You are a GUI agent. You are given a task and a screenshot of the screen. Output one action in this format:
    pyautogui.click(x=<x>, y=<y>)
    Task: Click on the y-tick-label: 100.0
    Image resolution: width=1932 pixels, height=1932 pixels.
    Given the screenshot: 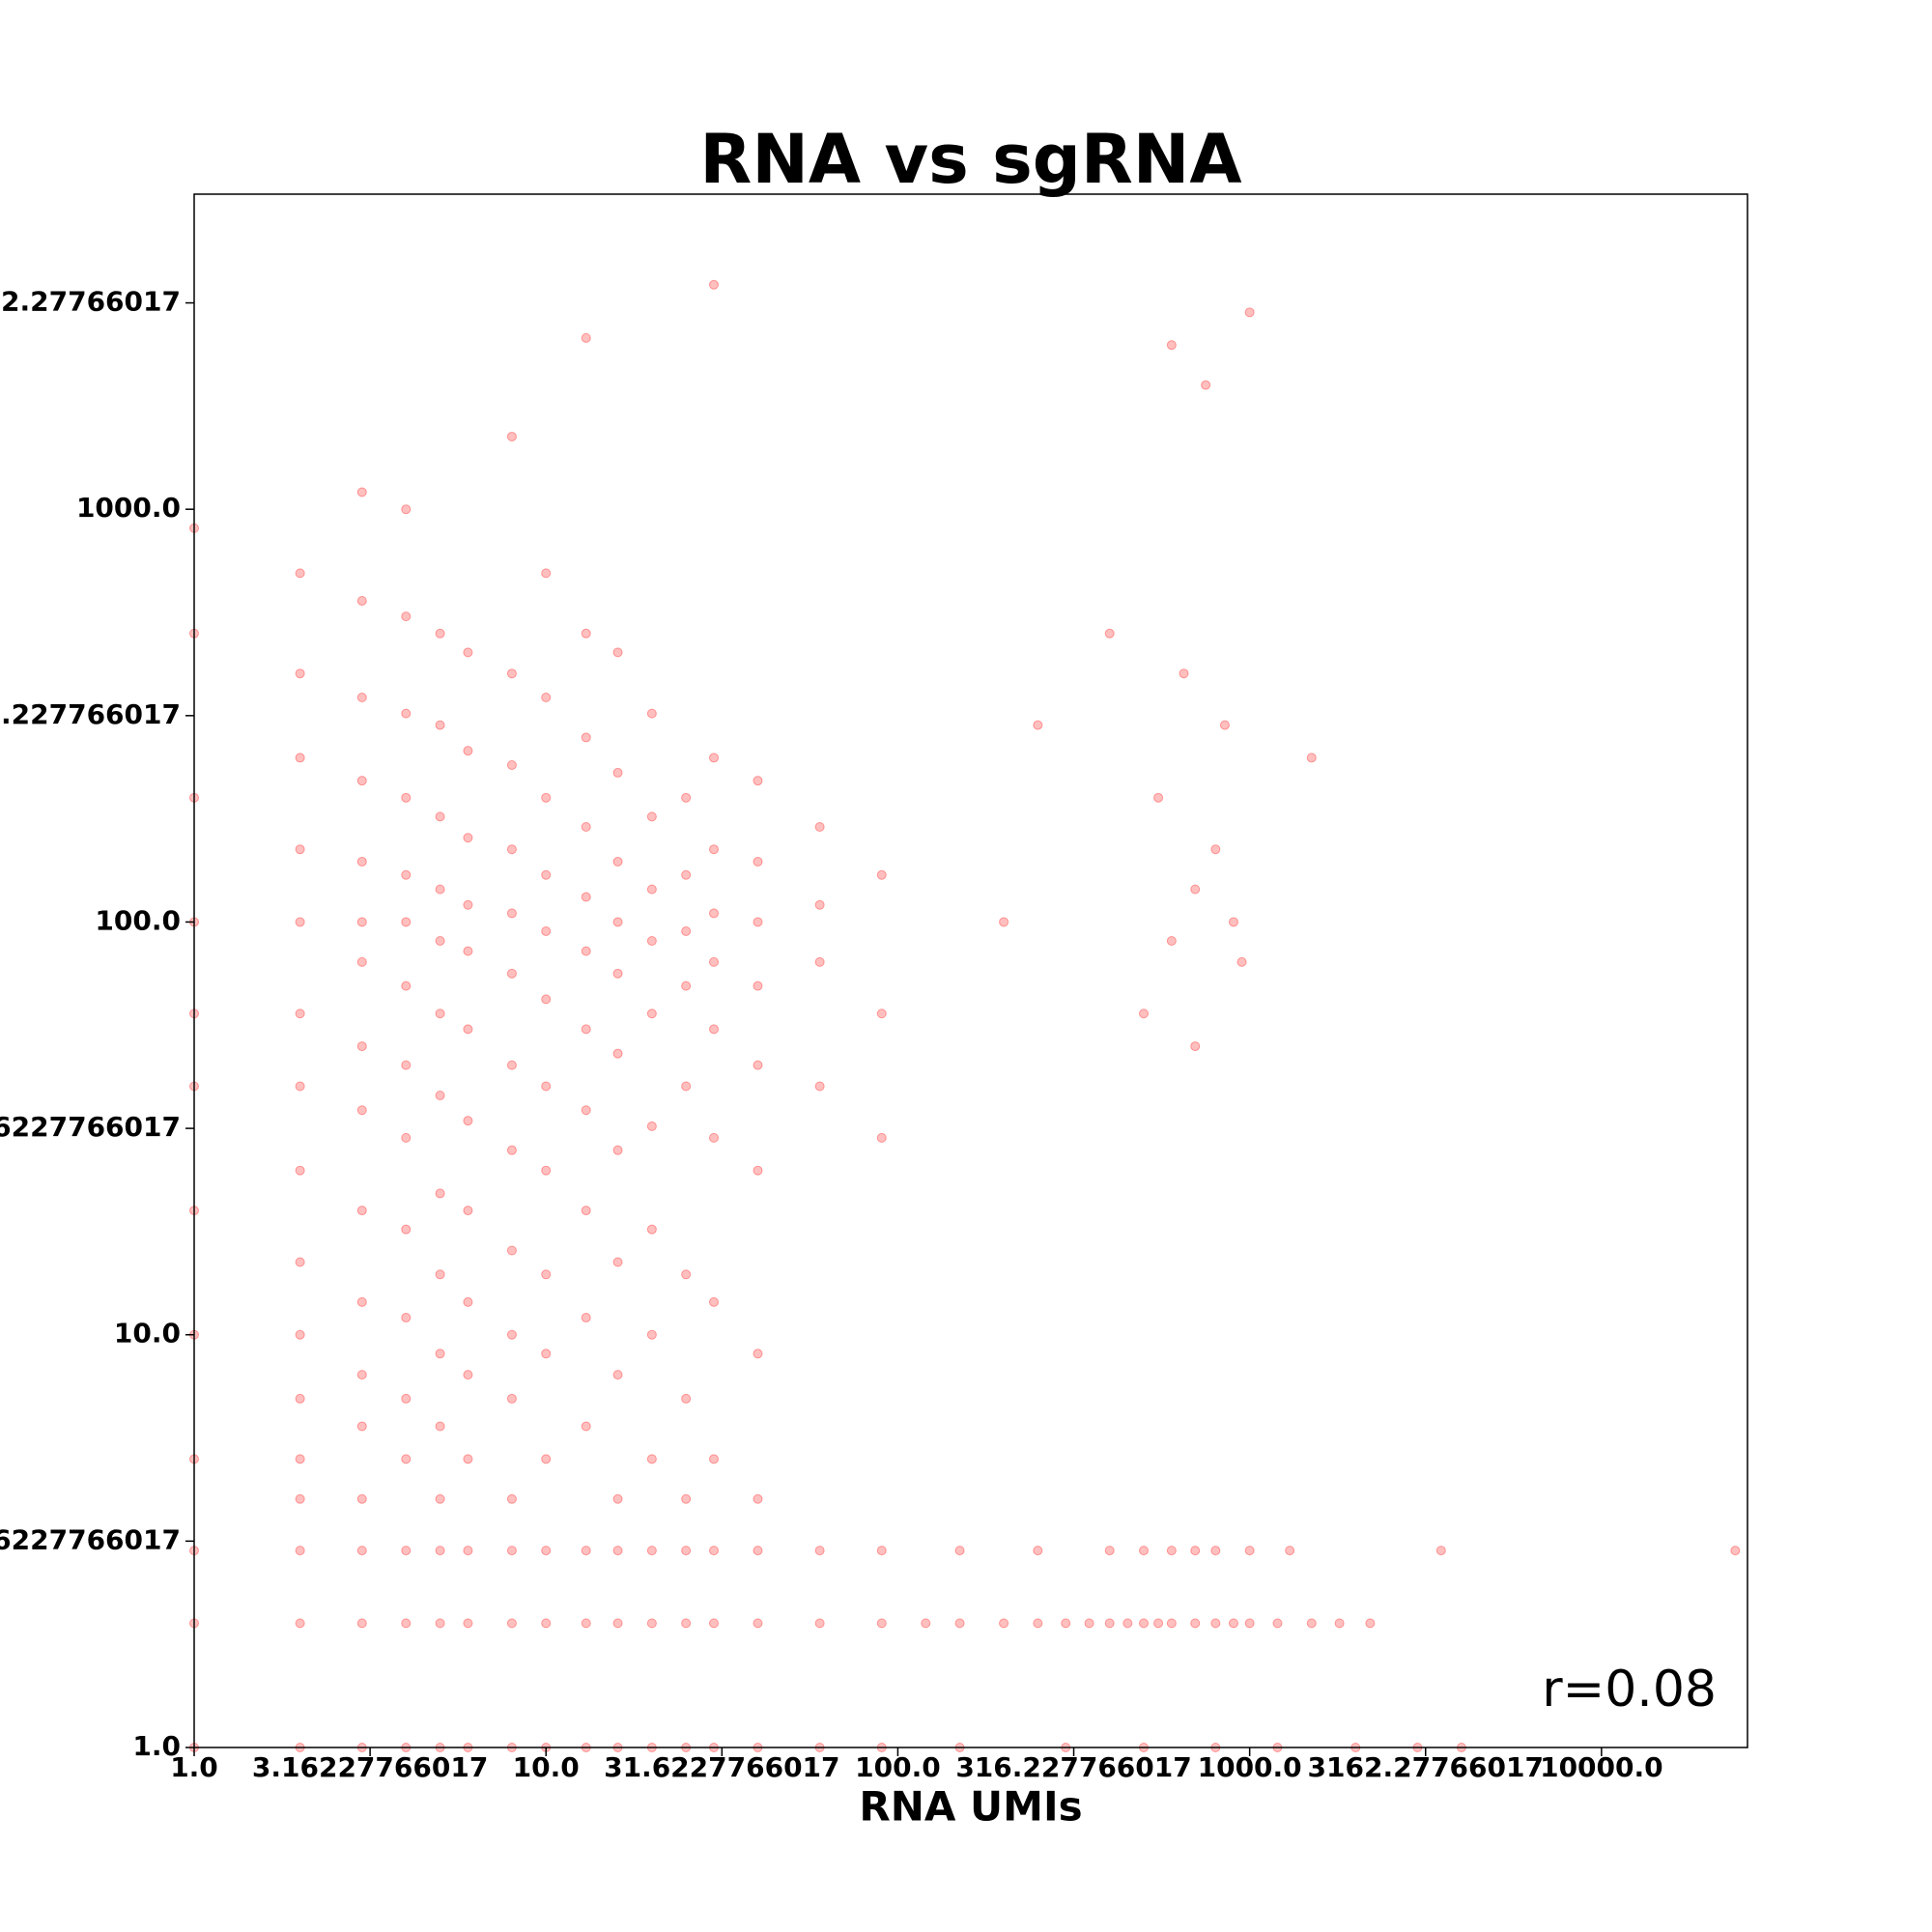 What is the action you would take?
    pyautogui.click(x=138, y=920)
    